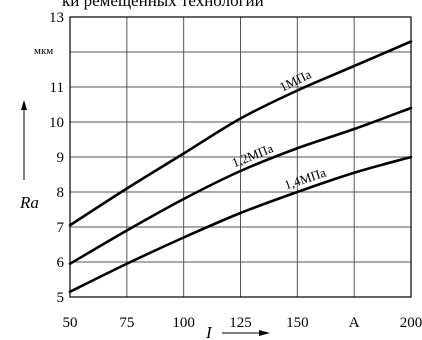 This screenshot has height=340, width=422. Describe the element at coordinates (411, 323) in the screenshot. I see `x-tick-label: 200` at that location.